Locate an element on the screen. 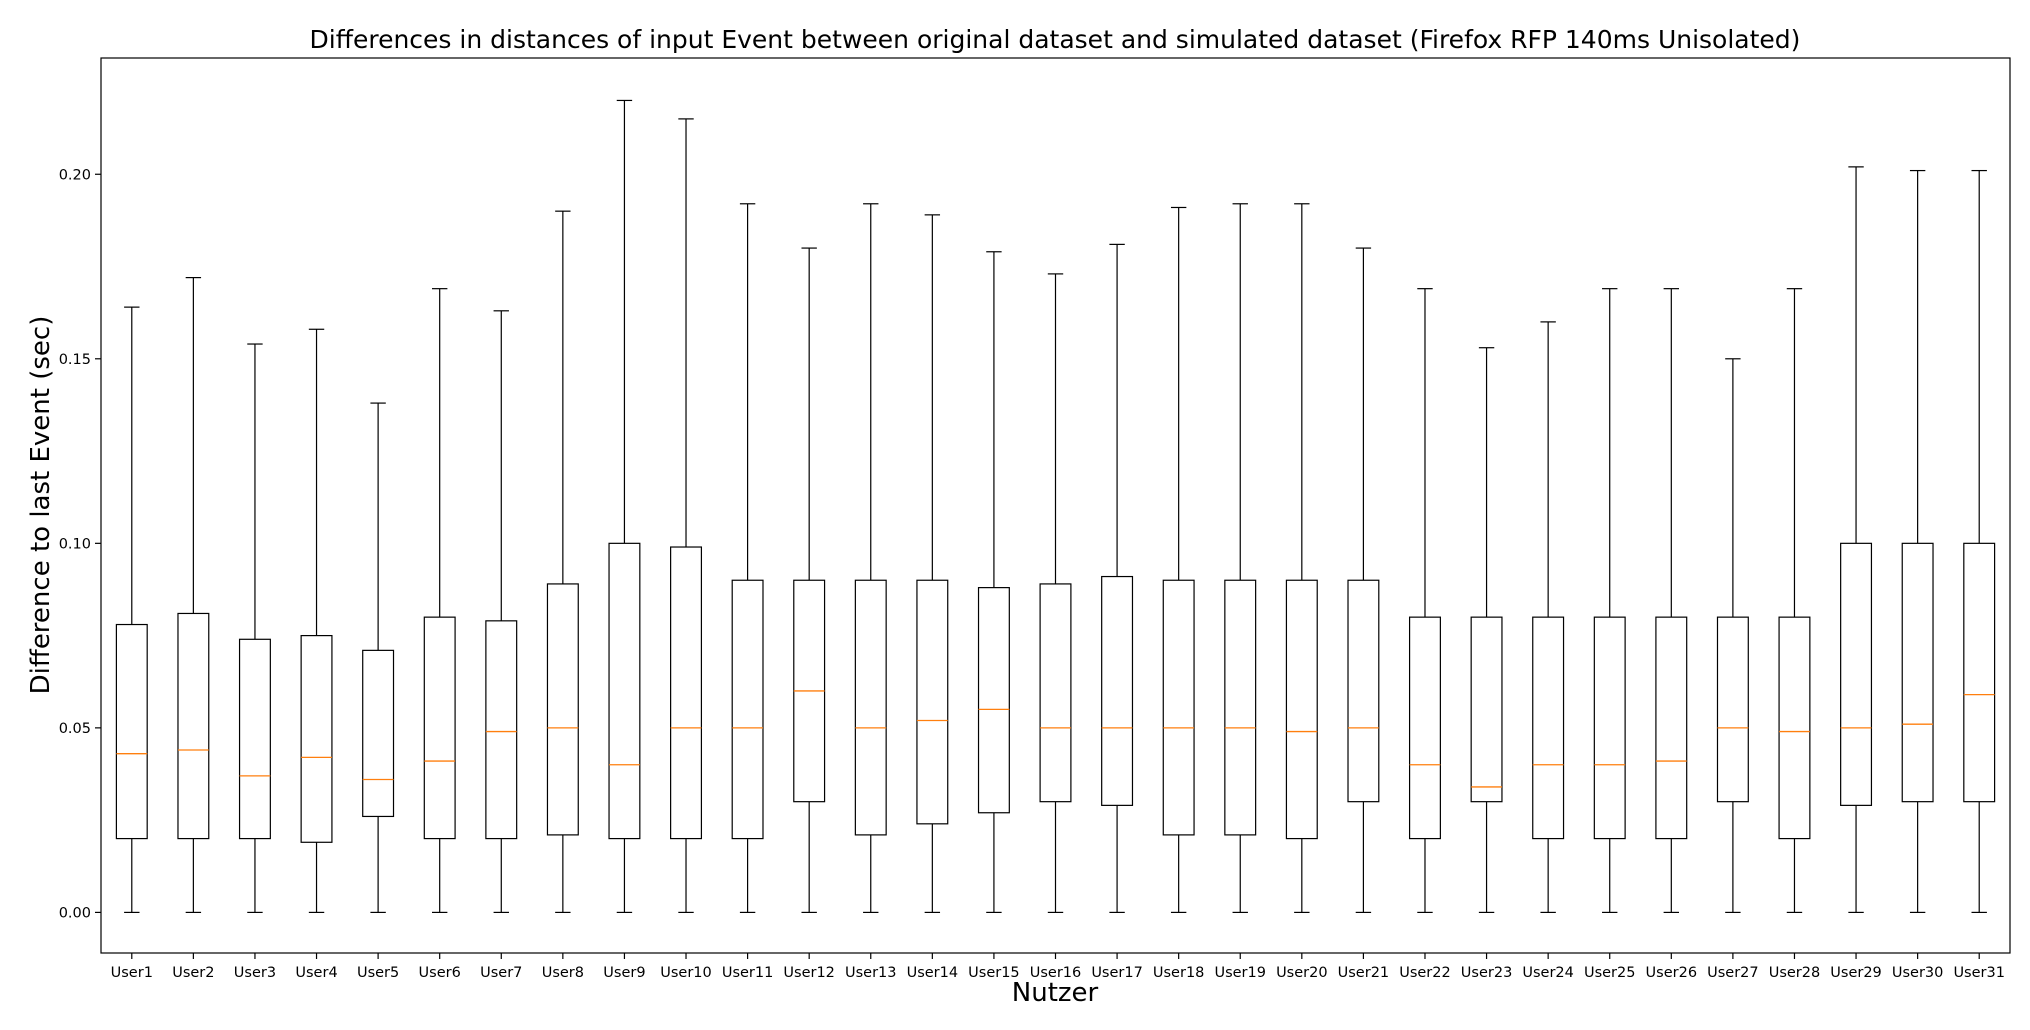 This screenshot has width=2030, height=1030. x-tick-label: User22 is located at coordinates (1425, 973).